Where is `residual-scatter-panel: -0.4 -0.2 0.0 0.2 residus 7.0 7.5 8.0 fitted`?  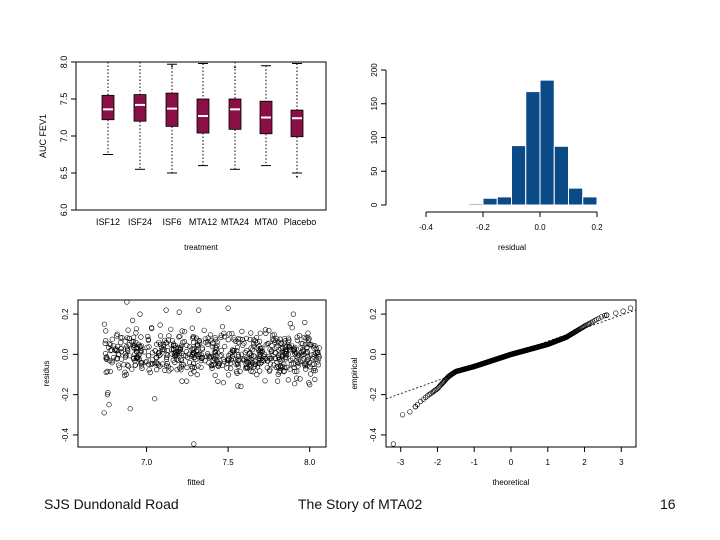
residual-scatter-panel: -0.4 -0.2 0.0 0.2 residus 7.0 7.5 8.0 fitted is located at coordinates (184, 393).